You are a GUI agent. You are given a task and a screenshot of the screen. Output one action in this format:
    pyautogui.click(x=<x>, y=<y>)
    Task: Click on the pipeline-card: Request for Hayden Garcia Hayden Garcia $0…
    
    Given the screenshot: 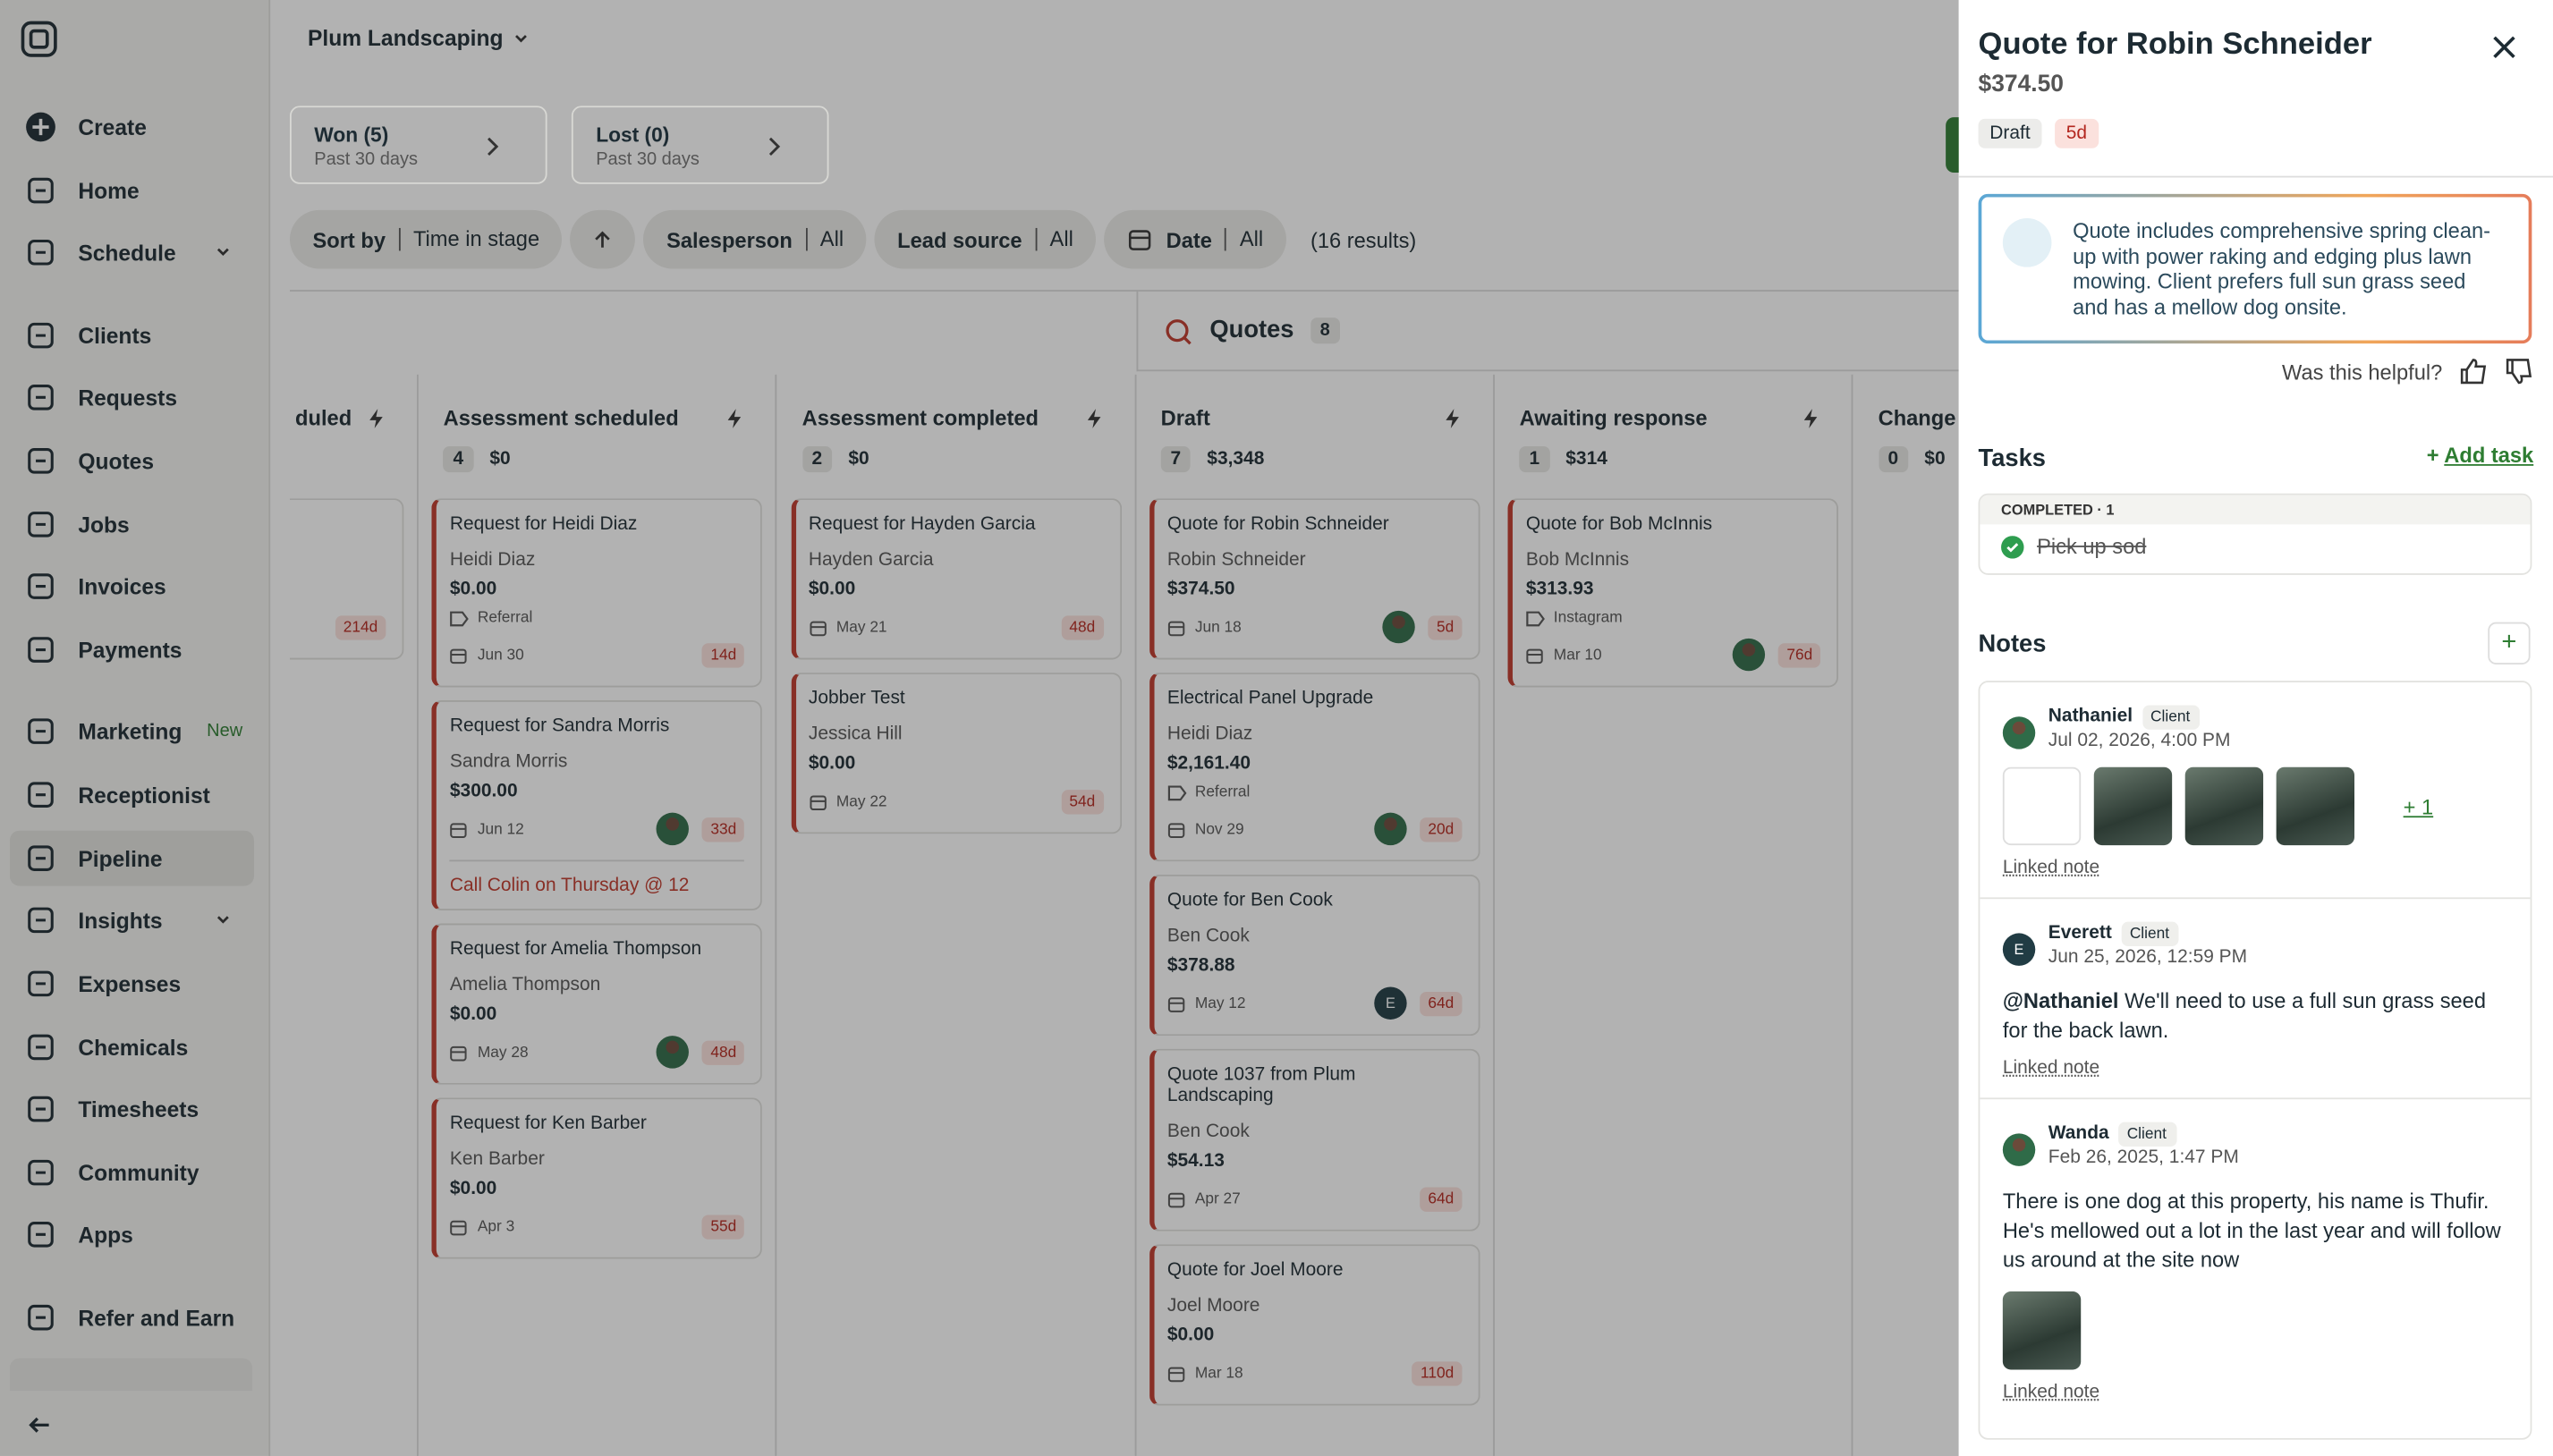 What is the action you would take?
    pyautogui.click(x=956, y=579)
    